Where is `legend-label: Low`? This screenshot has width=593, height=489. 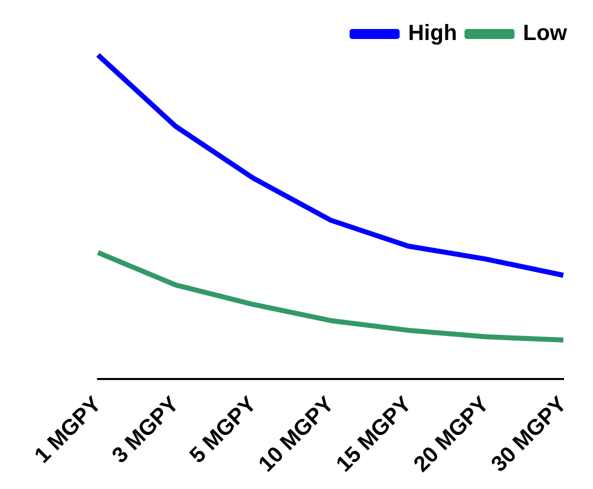 legend-label: Low is located at coordinates (545, 33).